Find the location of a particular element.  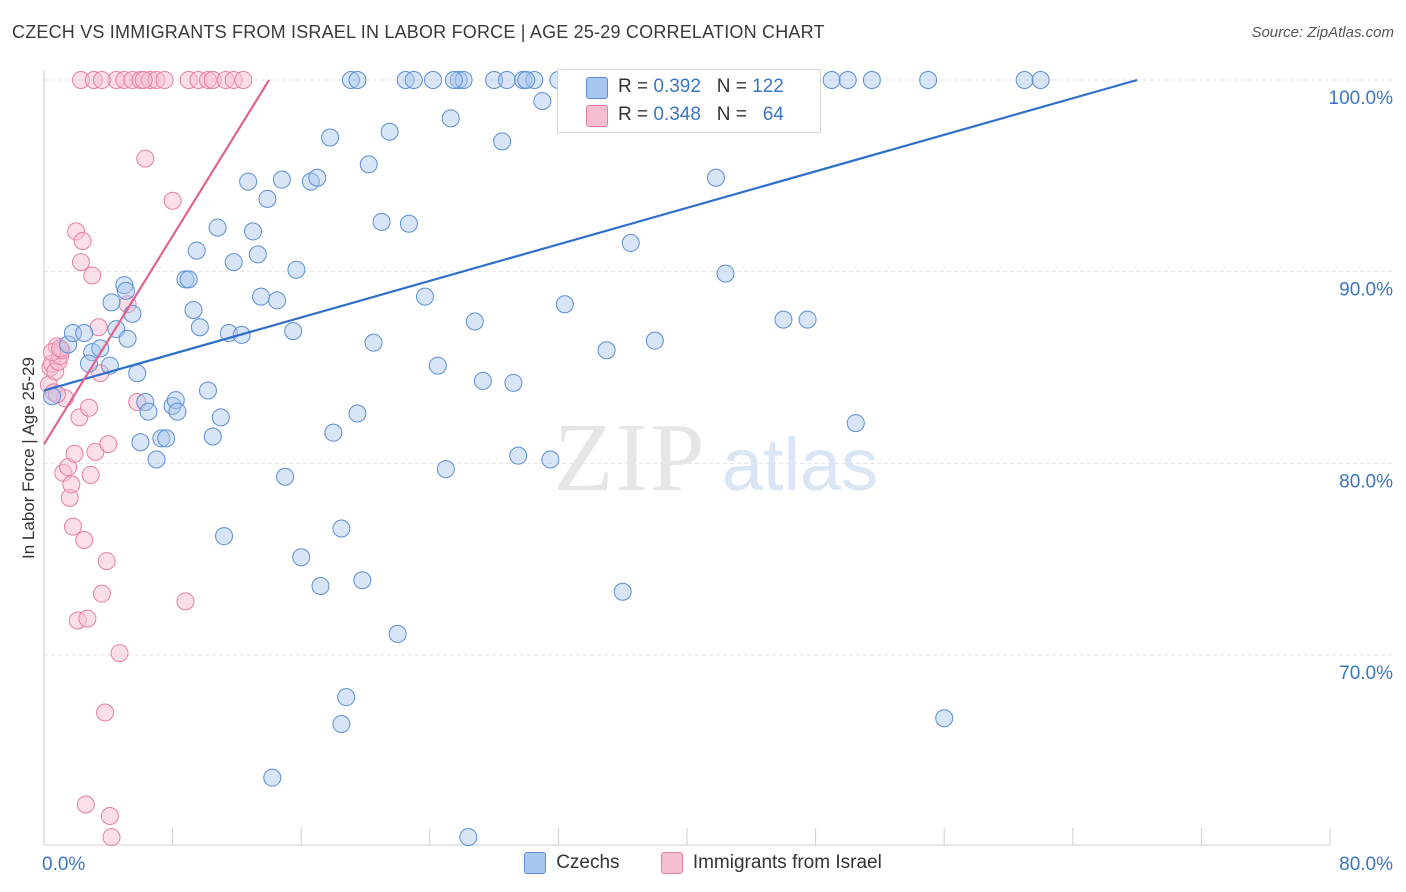

legend-czechs-label: Czechs is located at coordinates (588, 862).